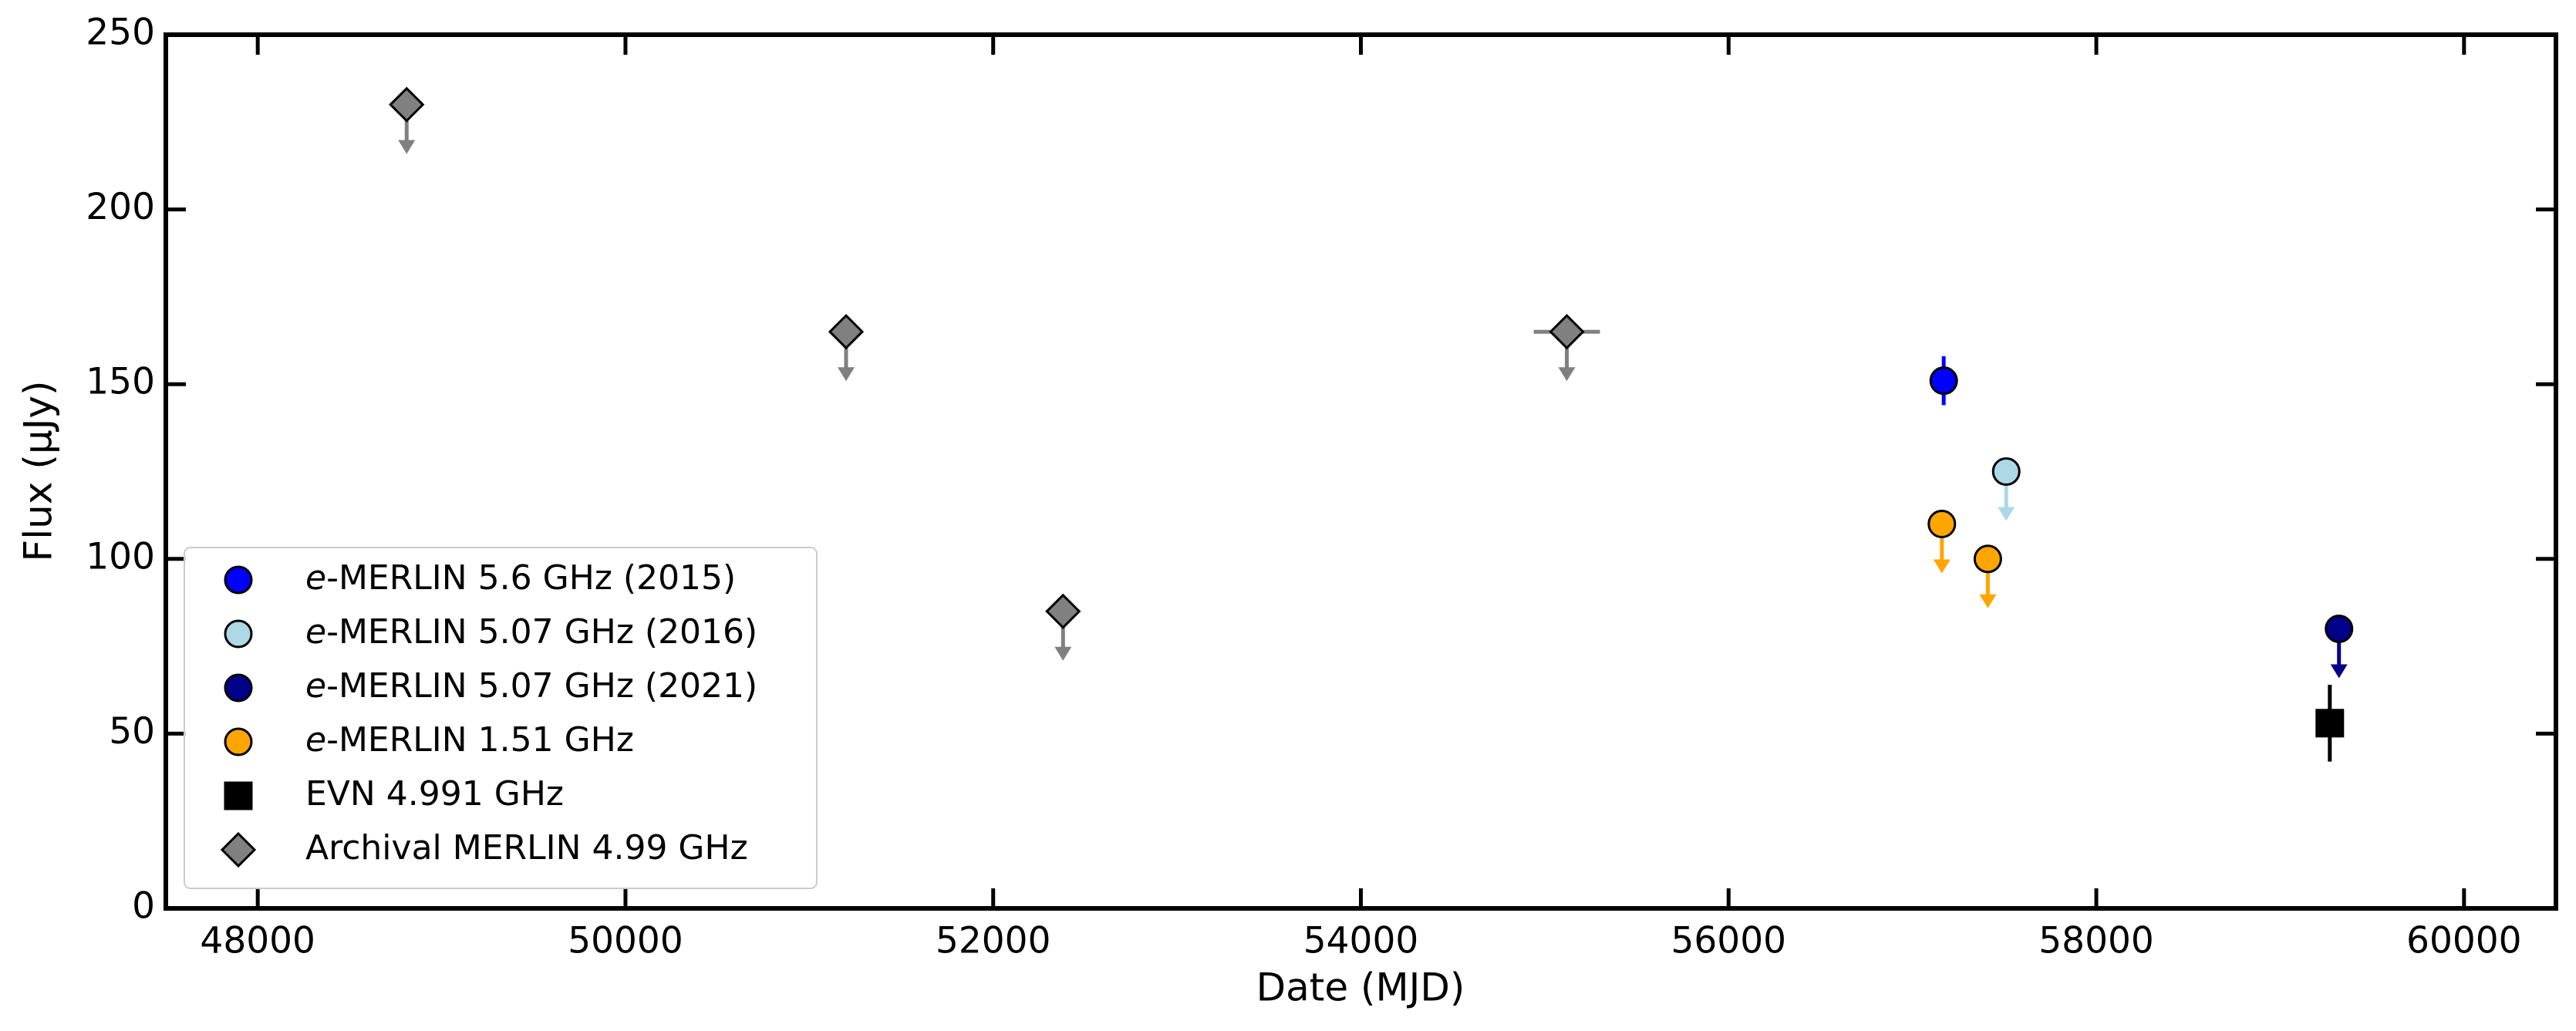 The image size is (2576, 1031). I want to click on legend-label: Archival MERLIN 4.99 GHz, so click(526, 848).